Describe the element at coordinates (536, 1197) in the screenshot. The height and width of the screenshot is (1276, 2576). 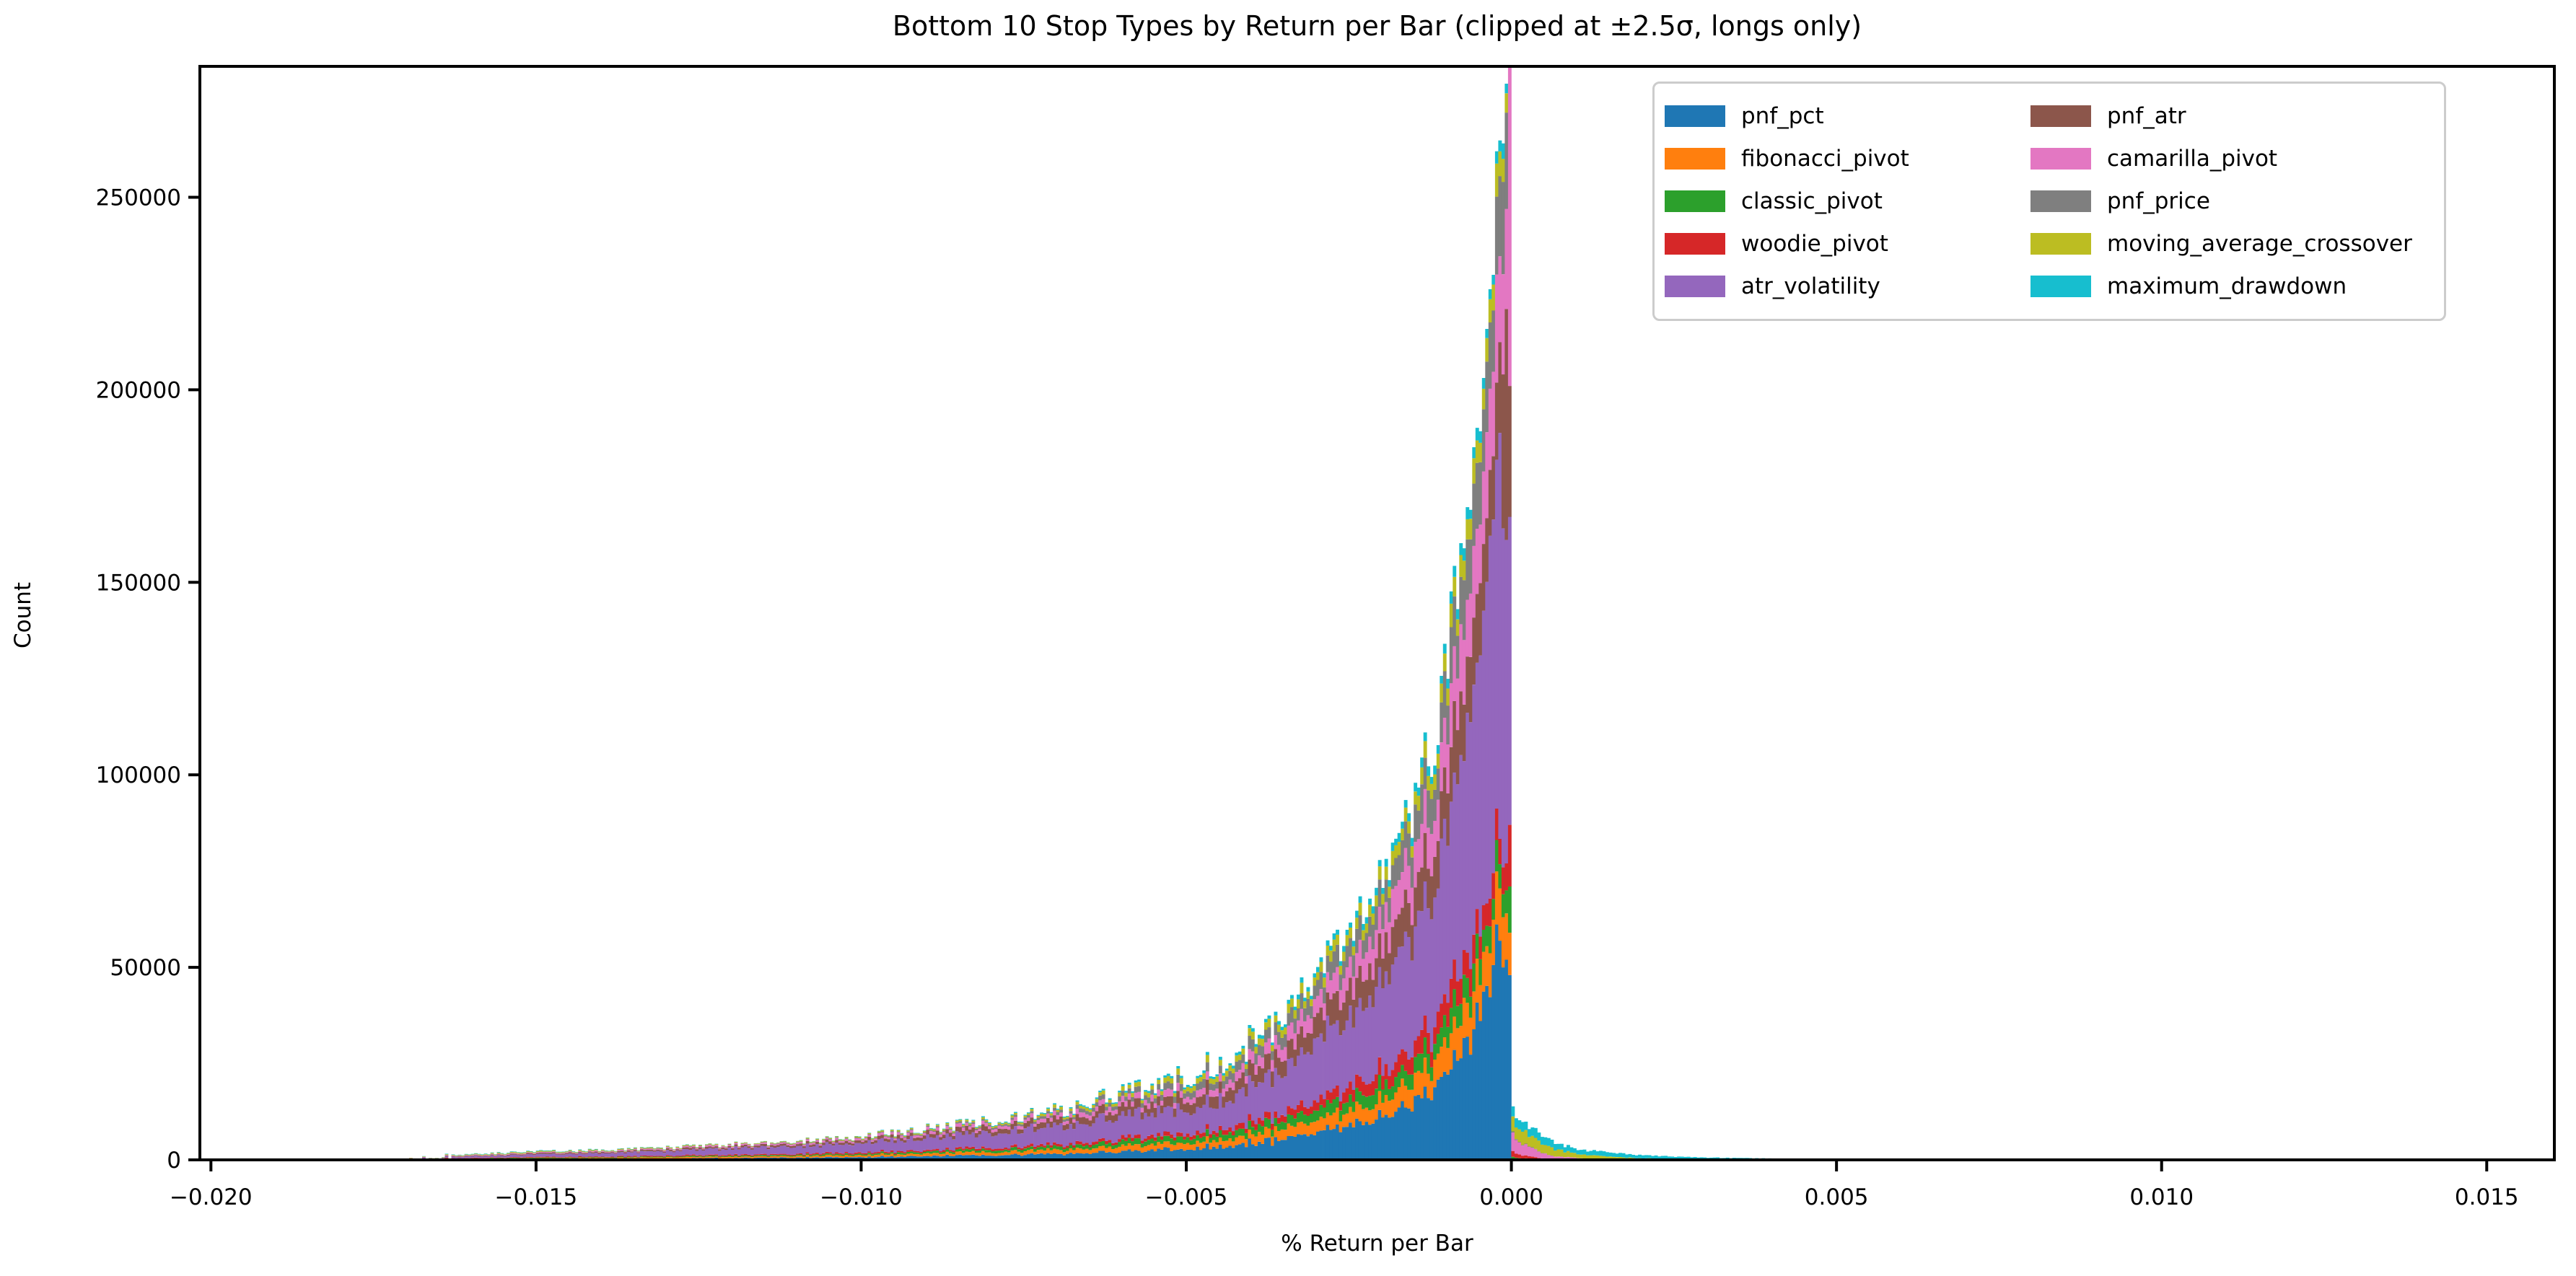
I see `x-tick-label: −0.015` at that location.